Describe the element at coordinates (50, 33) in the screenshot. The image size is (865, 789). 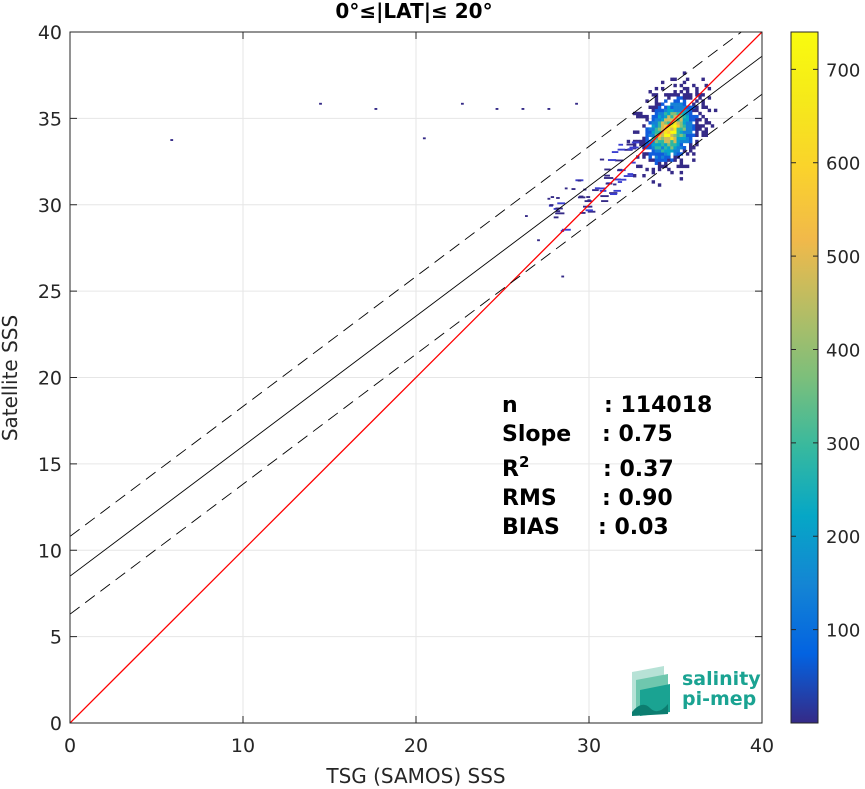
I see `y-tick-label: 40` at that location.